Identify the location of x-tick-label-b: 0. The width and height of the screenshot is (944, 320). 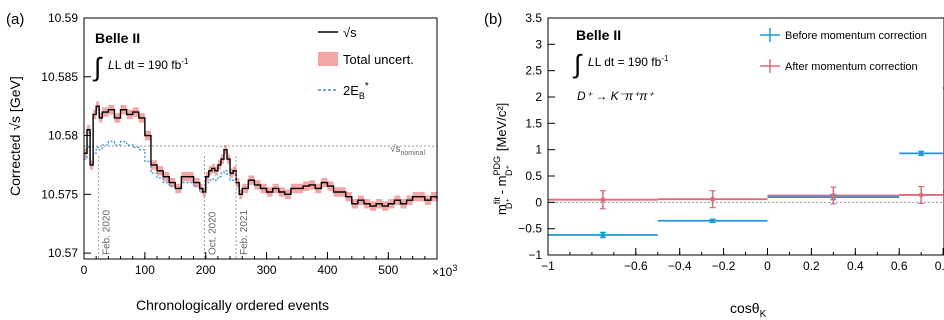
(767, 266).